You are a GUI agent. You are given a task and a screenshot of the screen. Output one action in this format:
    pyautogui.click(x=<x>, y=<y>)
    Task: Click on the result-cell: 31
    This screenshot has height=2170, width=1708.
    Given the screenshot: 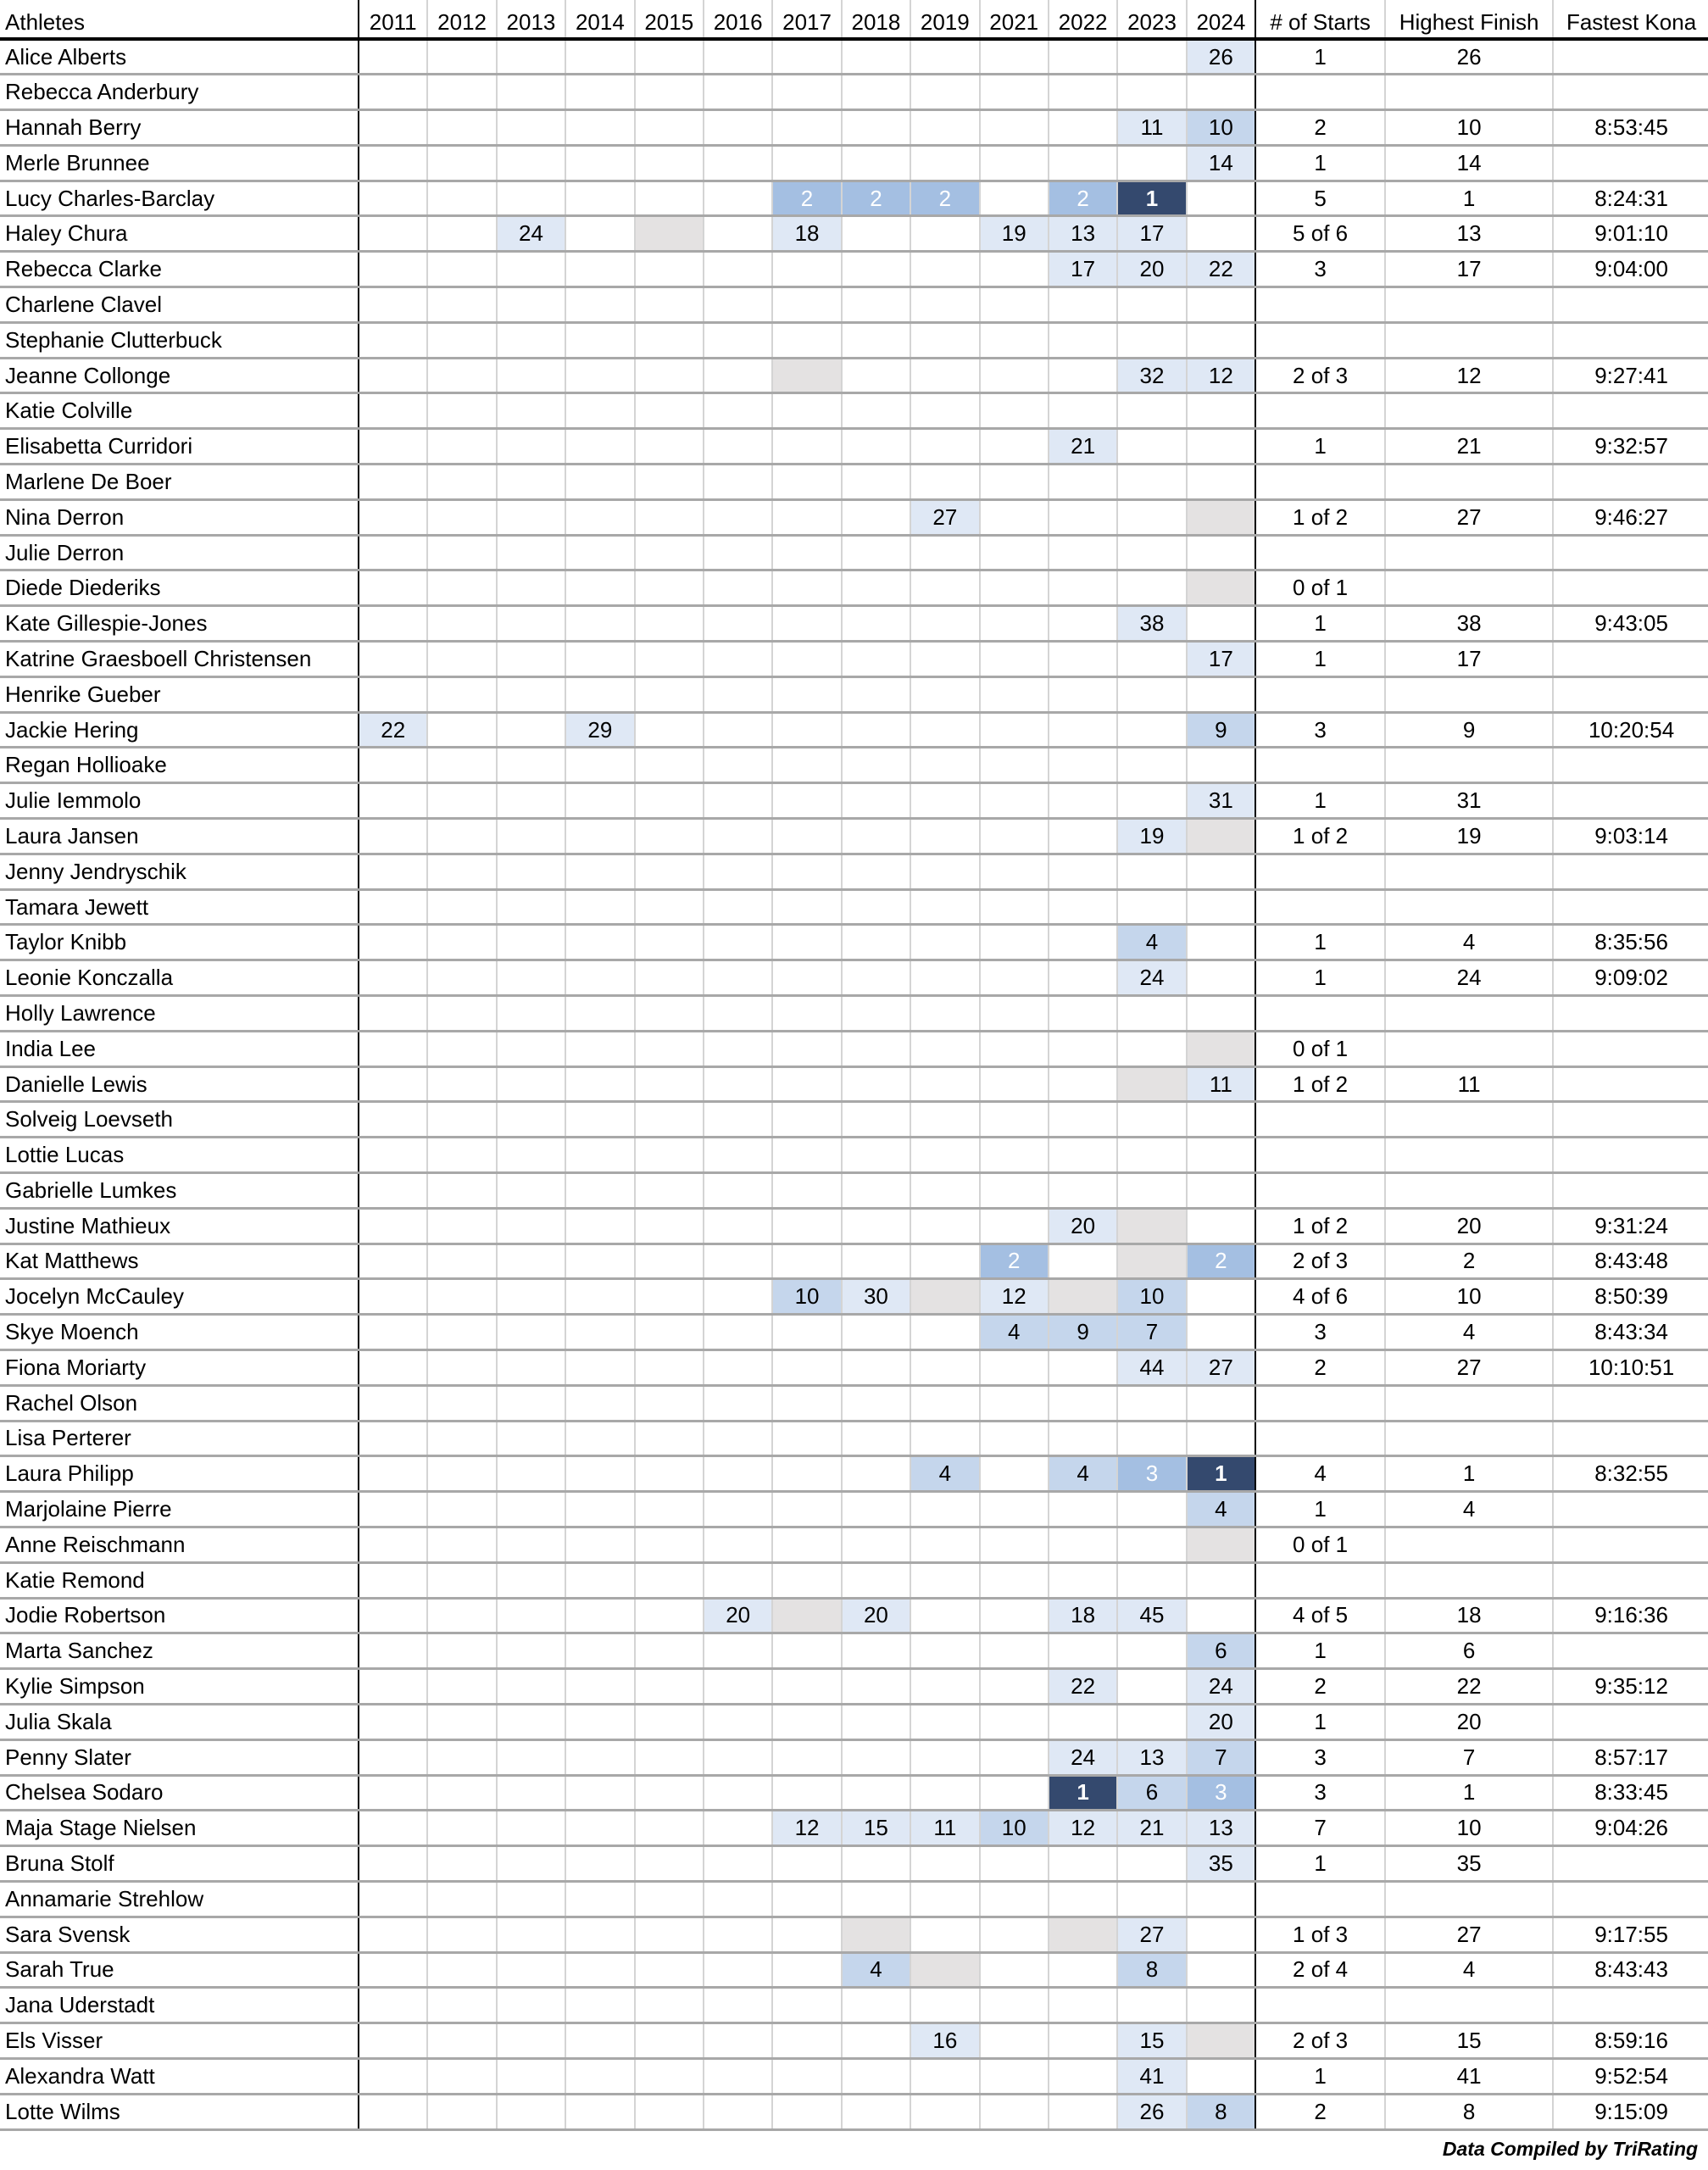 What is the action you would take?
    pyautogui.click(x=1221, y=801)
    